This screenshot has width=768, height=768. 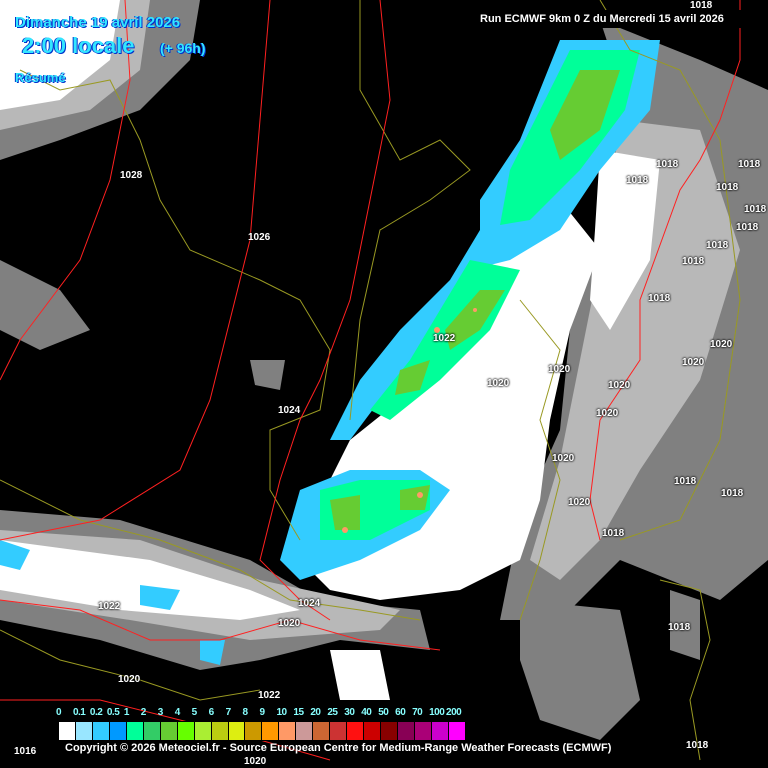 What do you see at coordinates (349, 712) in the screenshot?
I see `legend-tick: 30` at bounding box center [349, 712].